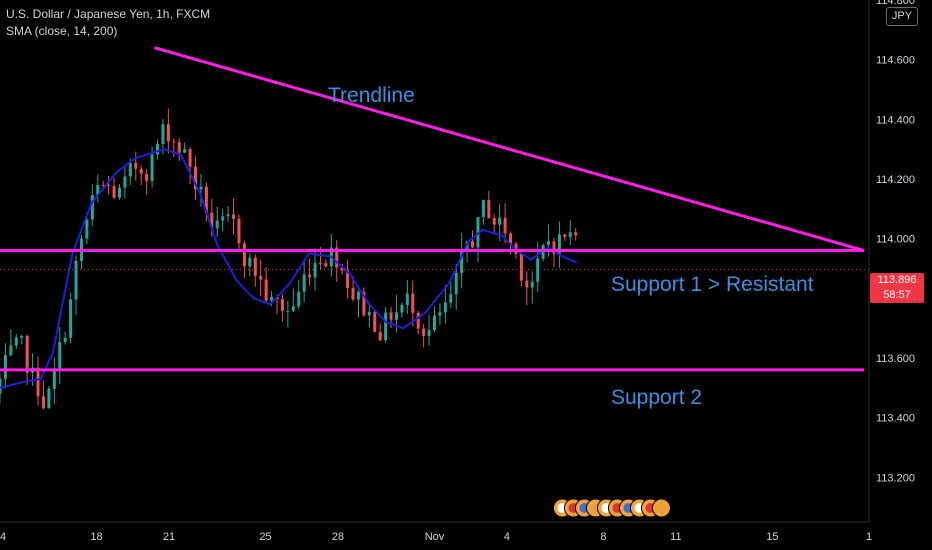 The width and height of the screenshot is (932, 550). Describe the element at coordinates (603, 537) in the screenshot. I see `x-tick-label: 8` at that location.